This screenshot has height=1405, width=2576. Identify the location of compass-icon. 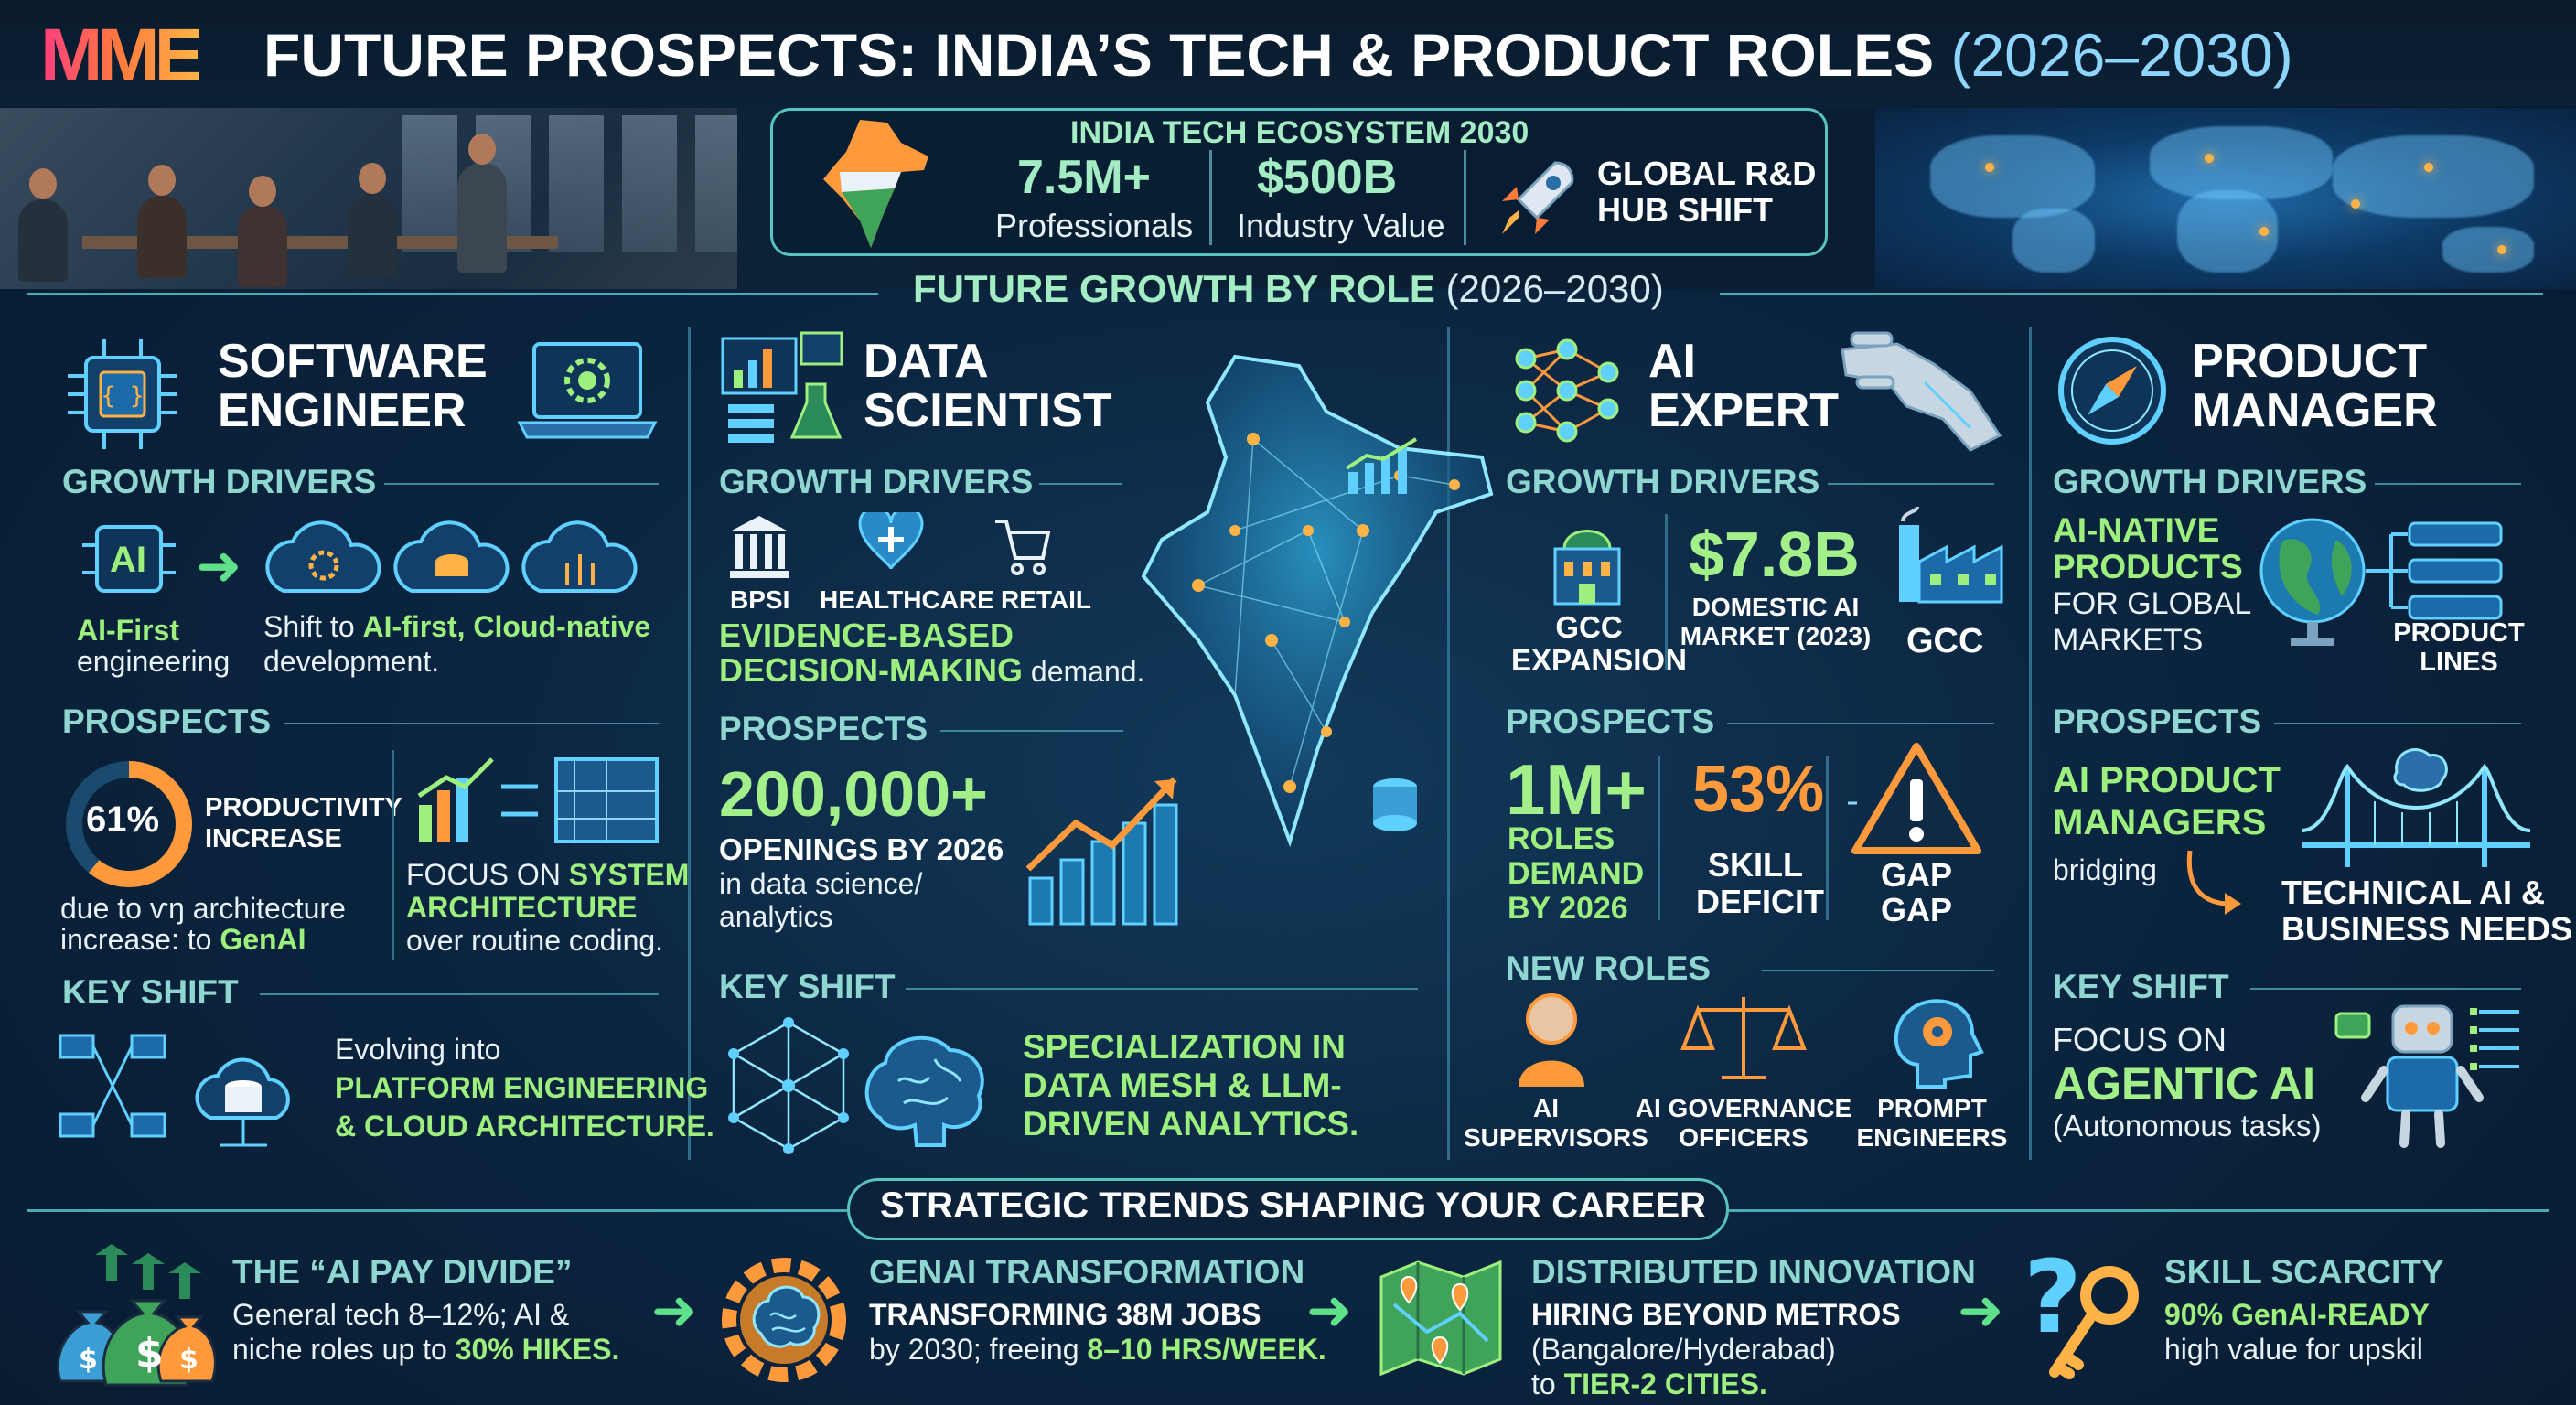
(2112, 391).